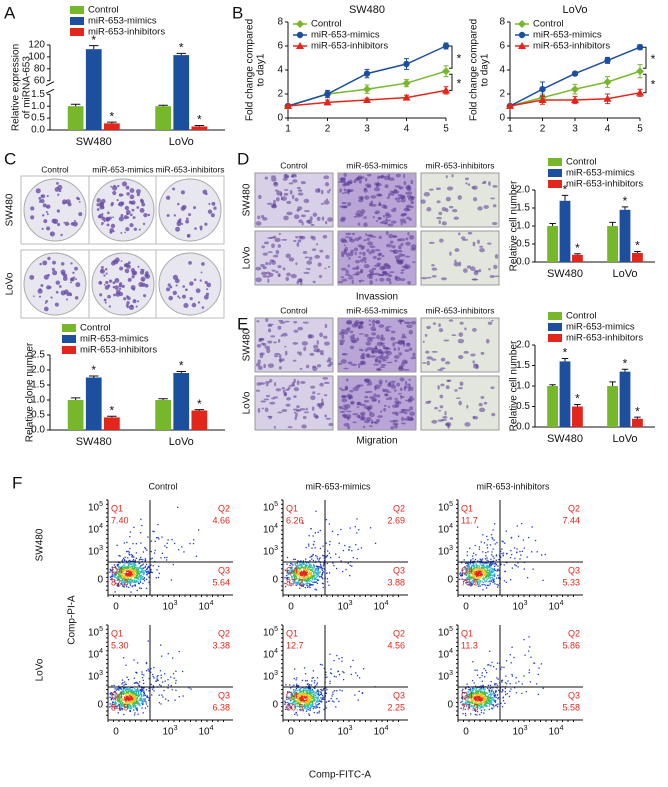  Describe the element at coordinates (221, 520) in the screenshot. I see `quadrant-value: 4.66` at that location.